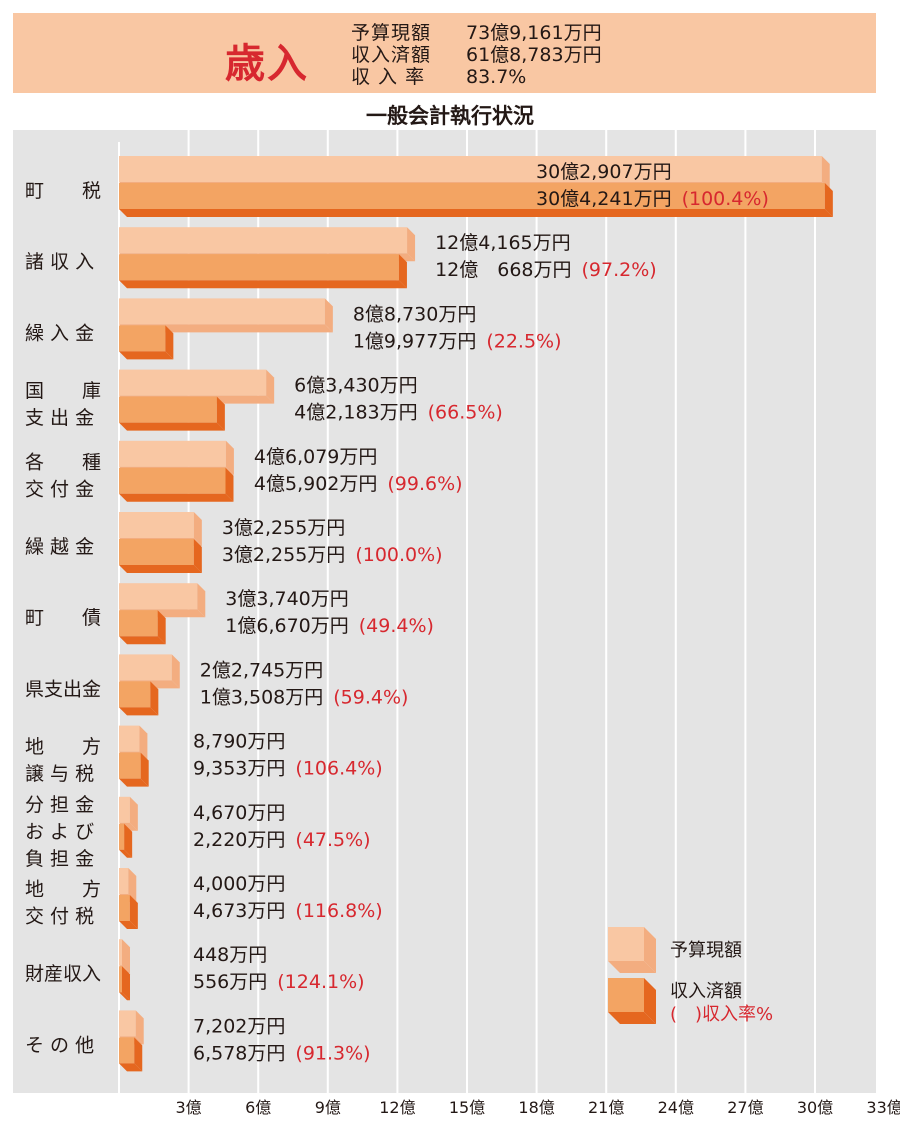  Describe the element at coordinates (239, 1053) in the screenshot. I see `actual-value-label: 6,578万円` at that location.